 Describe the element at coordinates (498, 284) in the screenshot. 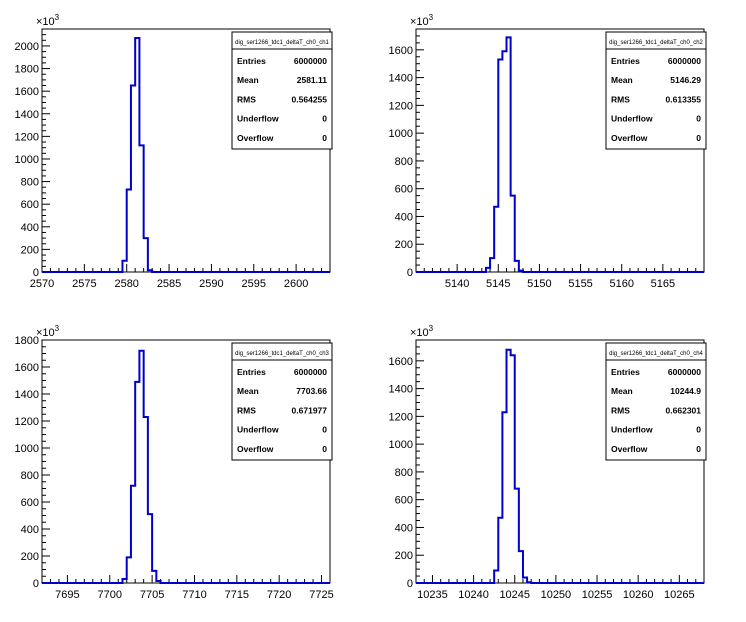

I see `x-tick-label: 5145` at that location.